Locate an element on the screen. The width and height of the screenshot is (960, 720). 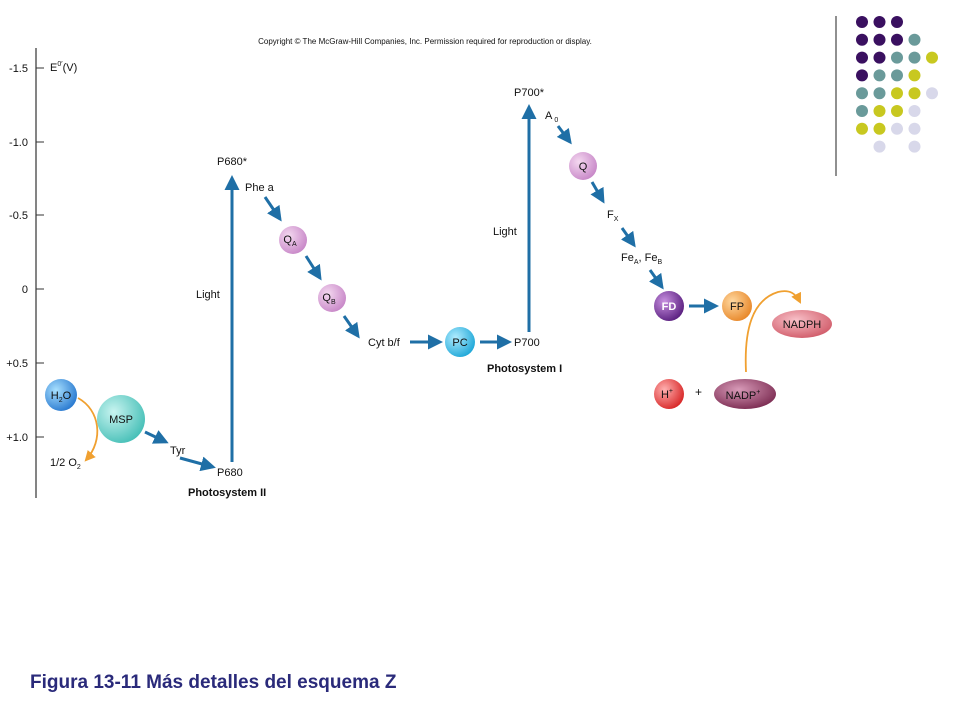
qa-sub: A is located at coordinates (294, 244).